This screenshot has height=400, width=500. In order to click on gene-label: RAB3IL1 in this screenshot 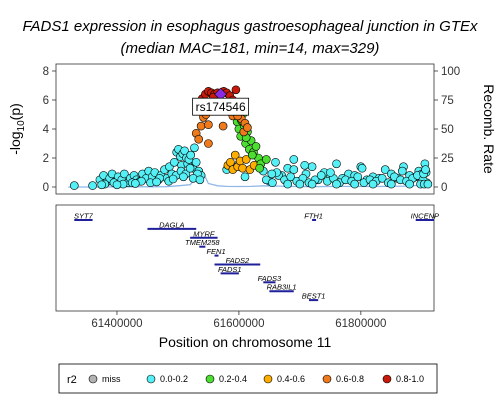, I will do `click(282, 287)`.